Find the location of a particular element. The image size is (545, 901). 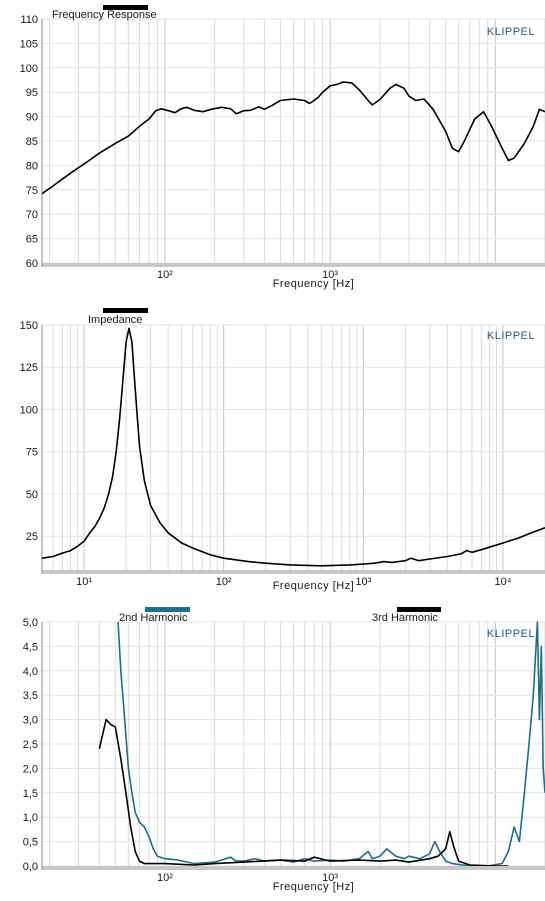

y-tick-label: 70 is located at coordinates (32, 215).